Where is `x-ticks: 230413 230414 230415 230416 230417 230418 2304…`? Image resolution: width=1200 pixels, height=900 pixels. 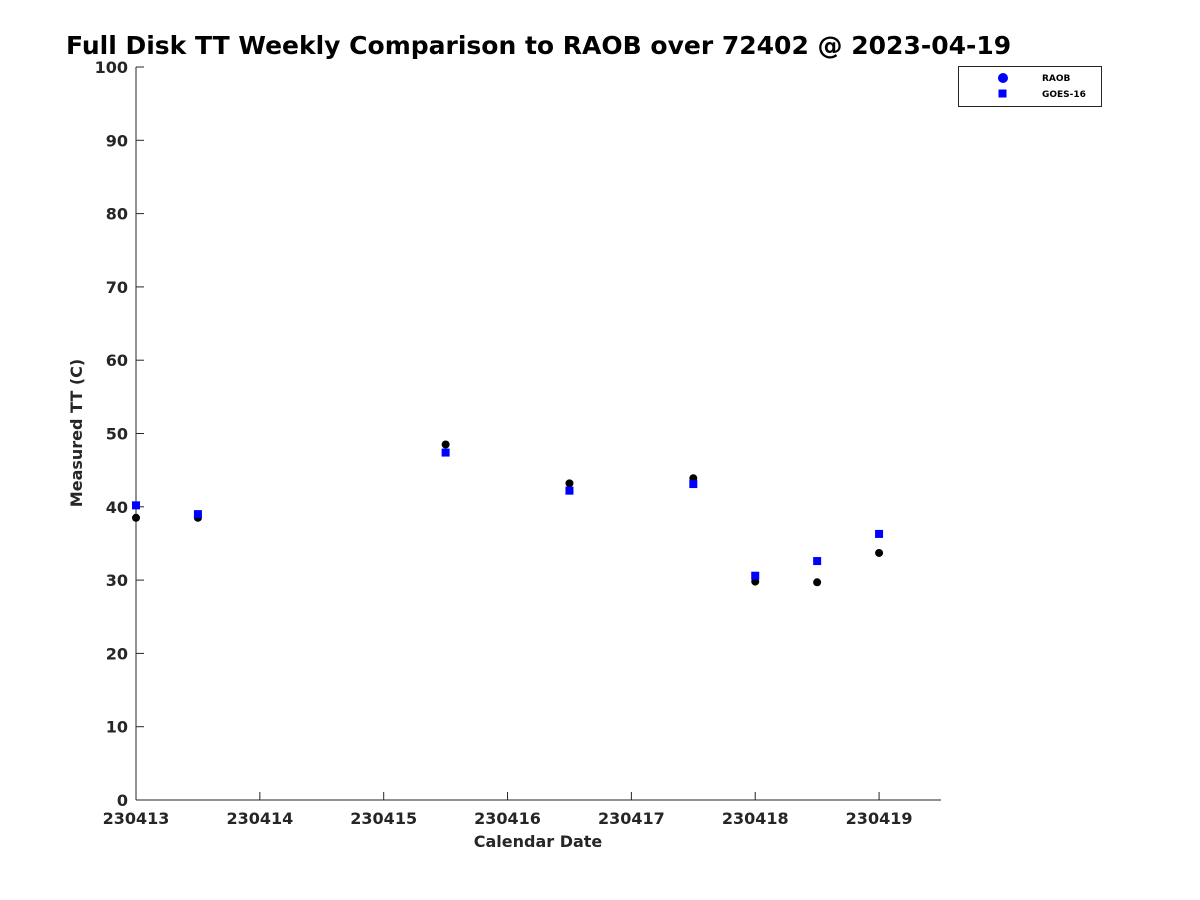 x-ticks: 230413 230414 230415 230416 230417 230418 2304… is located at coordinates (508, 810).